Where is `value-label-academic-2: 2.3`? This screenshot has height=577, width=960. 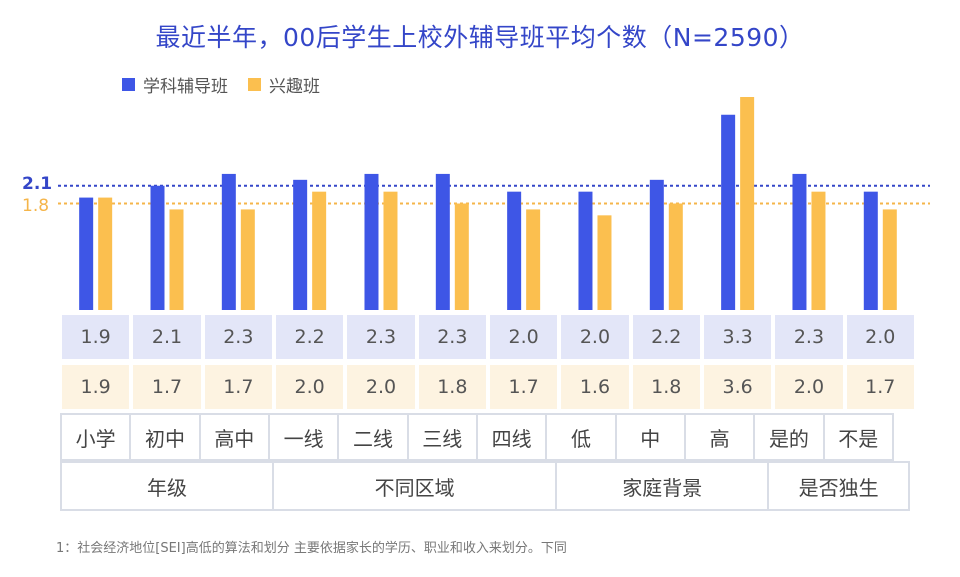 value-label-academic-2: 2.3 is located at coordinates (238, 337).